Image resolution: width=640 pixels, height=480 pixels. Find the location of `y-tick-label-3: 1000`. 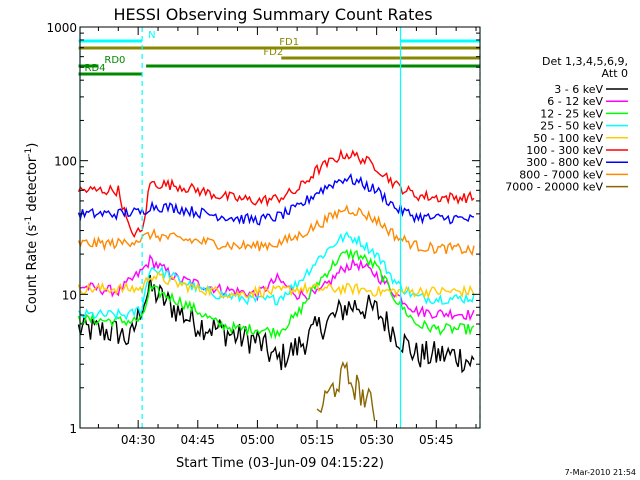

y-tick-label-3: 1000 is located at coordinates (61, 28).